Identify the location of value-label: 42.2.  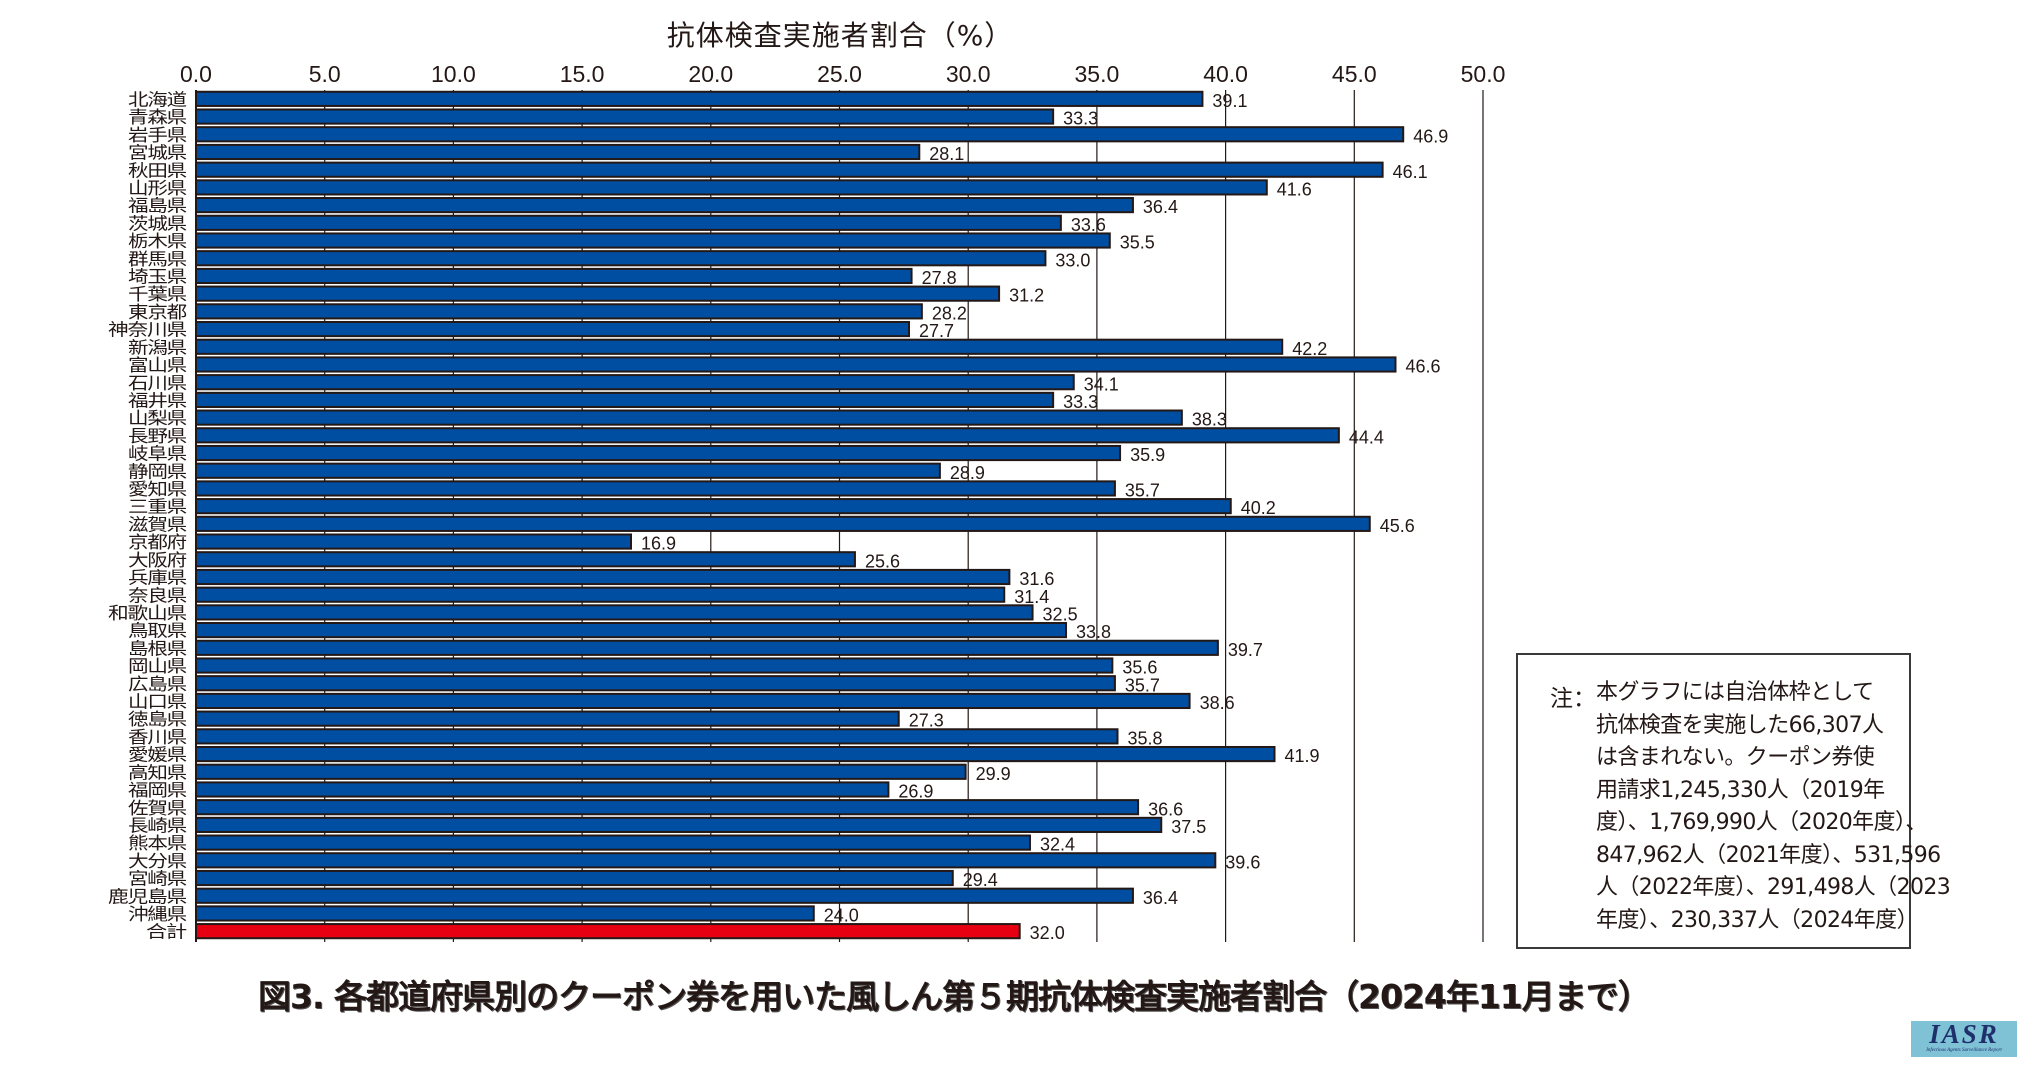
(1309, 349).